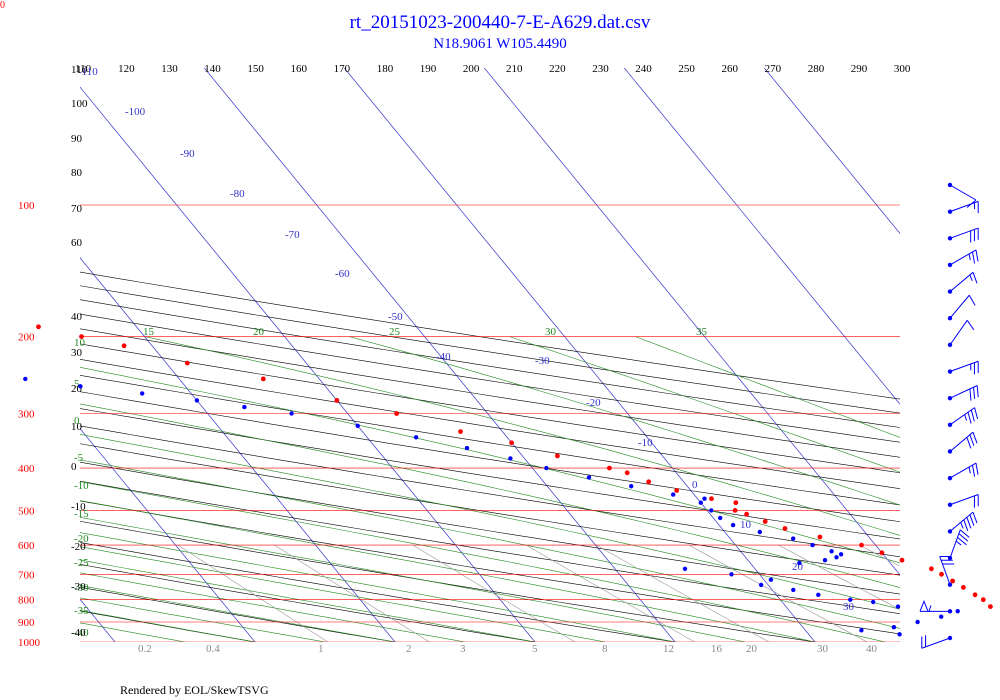 This screenshot has height=700, width=1000. Describe the element at coordinates (645, 443) in the screenshot. I see `isotherm-label: -10` at that location.